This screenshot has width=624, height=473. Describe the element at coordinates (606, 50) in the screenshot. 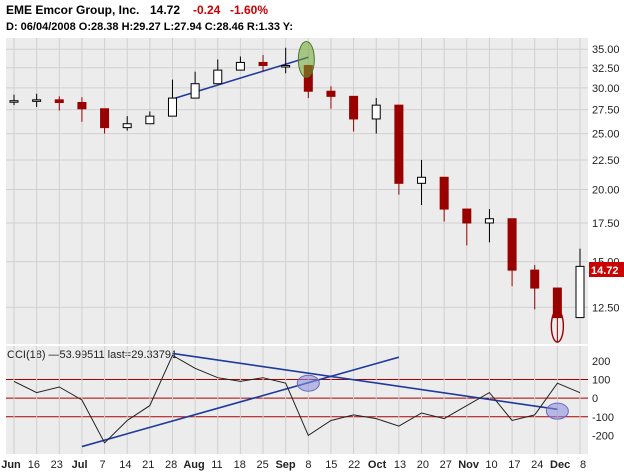

I see `price-y-tick-label: 35.00` at that location.